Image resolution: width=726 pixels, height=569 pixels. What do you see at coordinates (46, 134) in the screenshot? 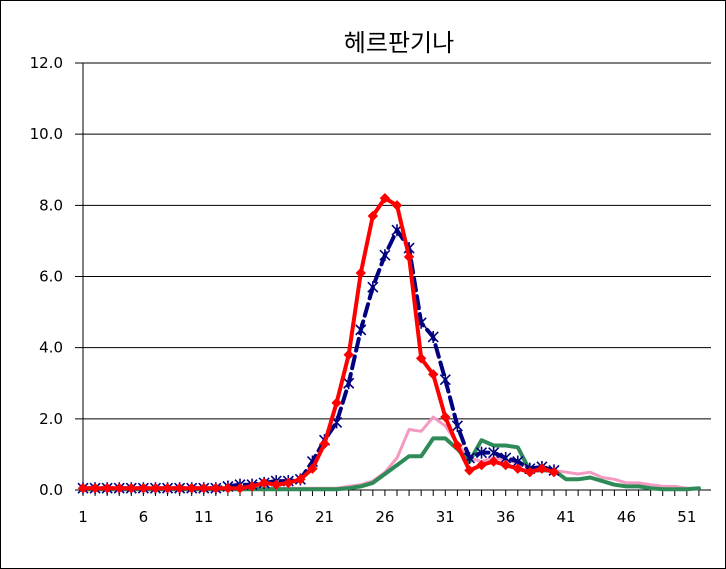
I see `y-tick-label: 10.0` at bounding box center [46, 134].